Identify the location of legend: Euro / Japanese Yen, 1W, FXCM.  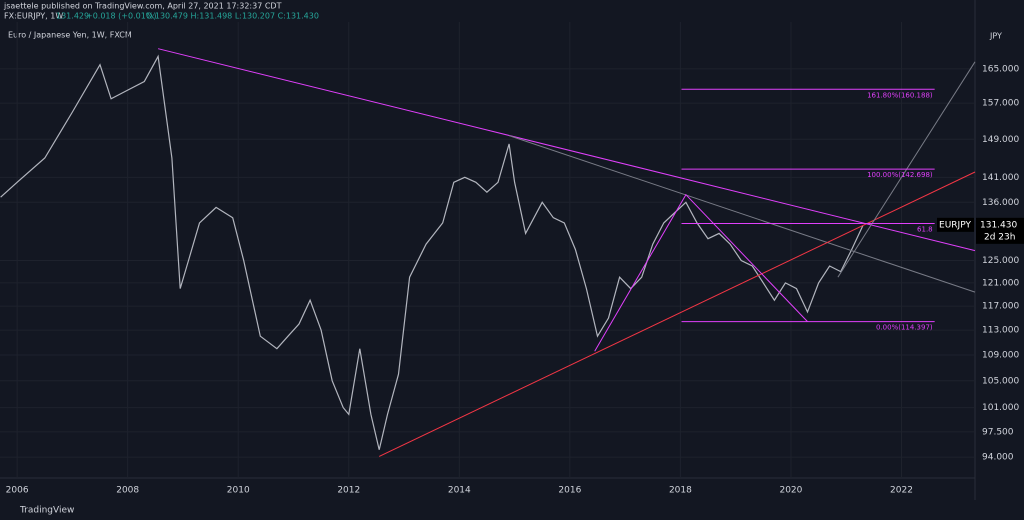
(70, 35).